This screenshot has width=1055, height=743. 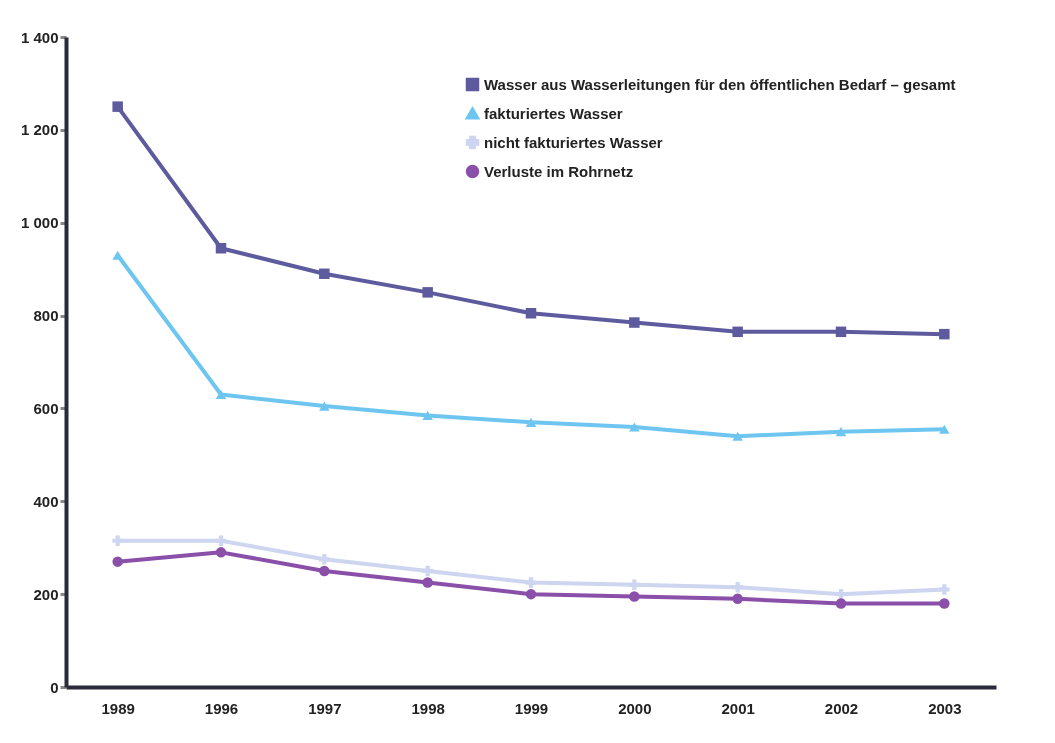 I want to click on x-tick-label: 2002, so click(x=841, y=708).